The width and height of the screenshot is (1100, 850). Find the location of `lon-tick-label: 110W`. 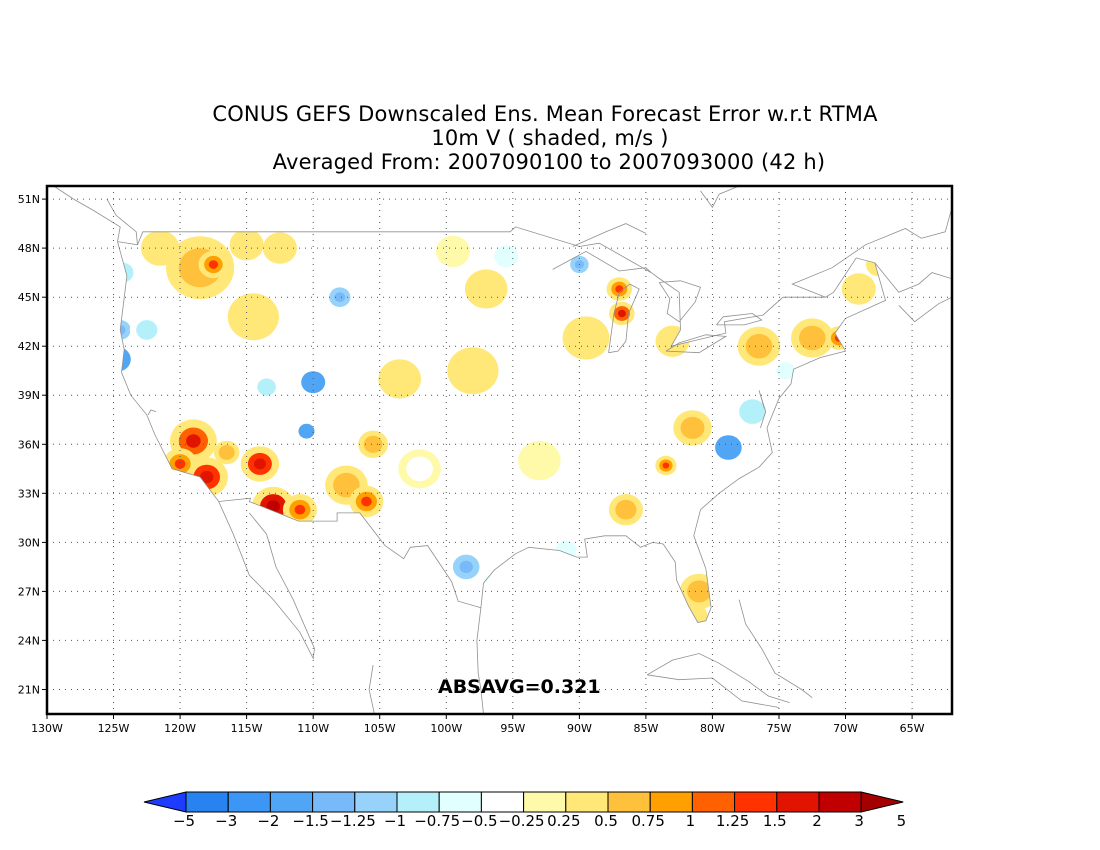

lon-tick-label: 110W is located at coordinates (313, 728).